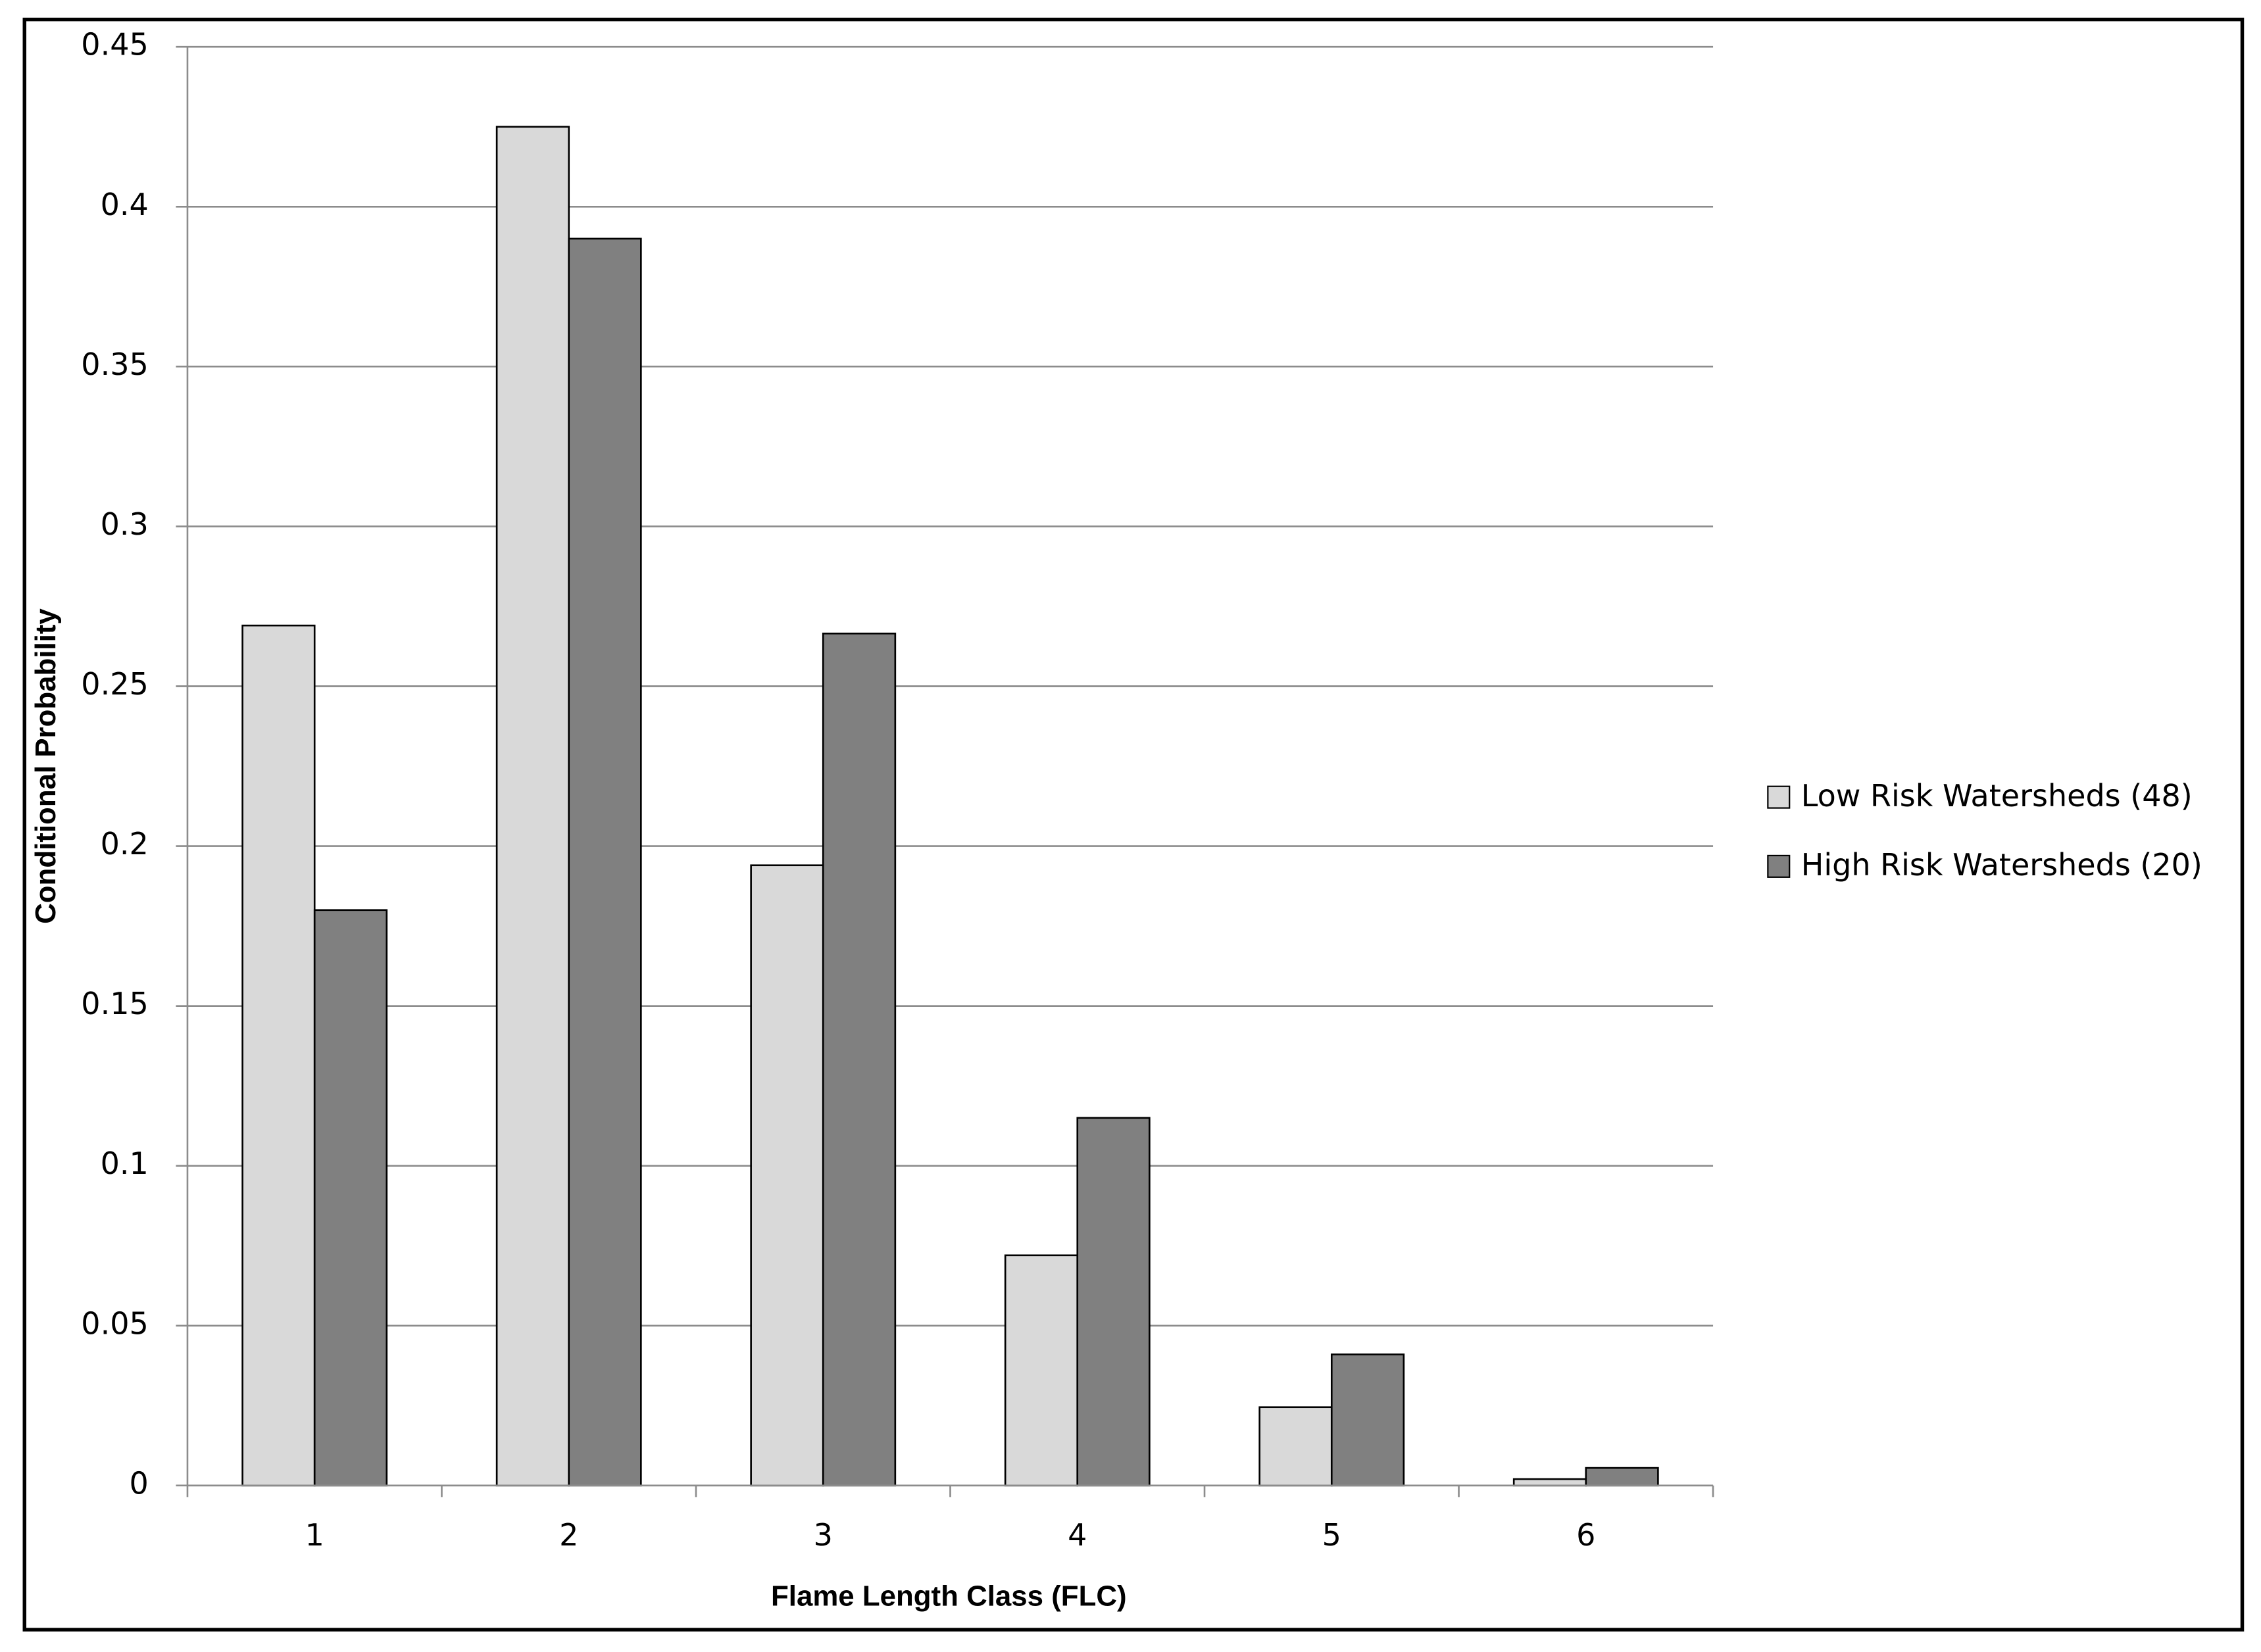 This screenshot has height=1652, width=2261. Describe the element at coordinates (125, 524) in the screenshot. I see `y-tick-label: 0.3` at that location.